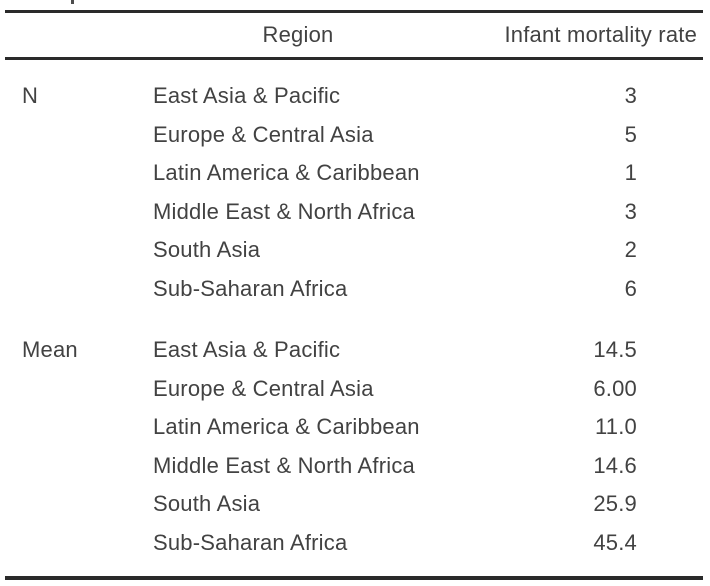 This screenshot has width=710, height=586. What do you see at coordinates (615, 350) in the screenshot?
I see `value-cell: 14.5` at bounding box center [615, 350].